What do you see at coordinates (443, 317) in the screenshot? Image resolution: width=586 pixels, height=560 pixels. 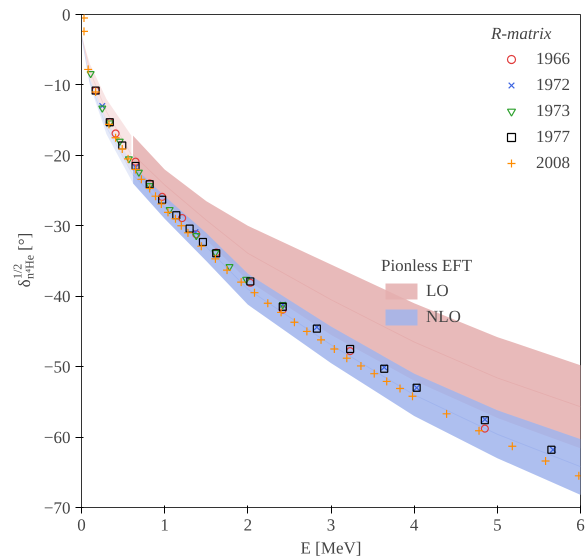 I see `legend-label: NLO` at bounding box center [443, 317].